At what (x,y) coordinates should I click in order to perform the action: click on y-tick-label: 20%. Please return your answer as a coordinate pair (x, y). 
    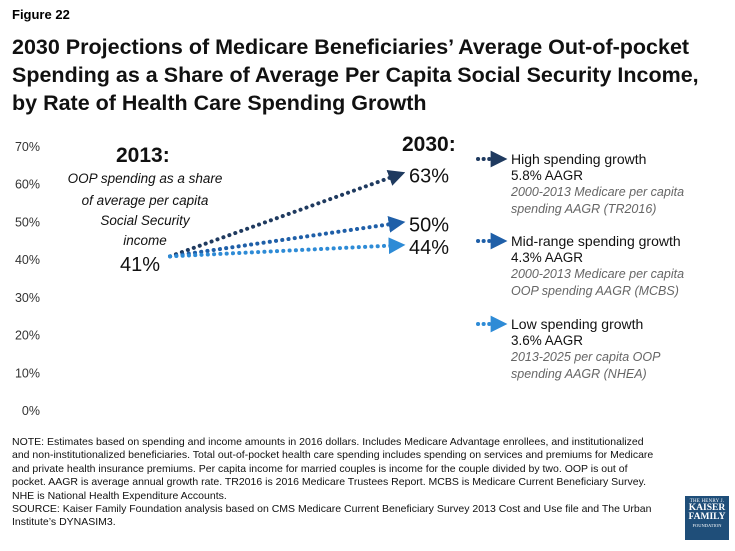
    Looking at the image, I should click on (27, 336).